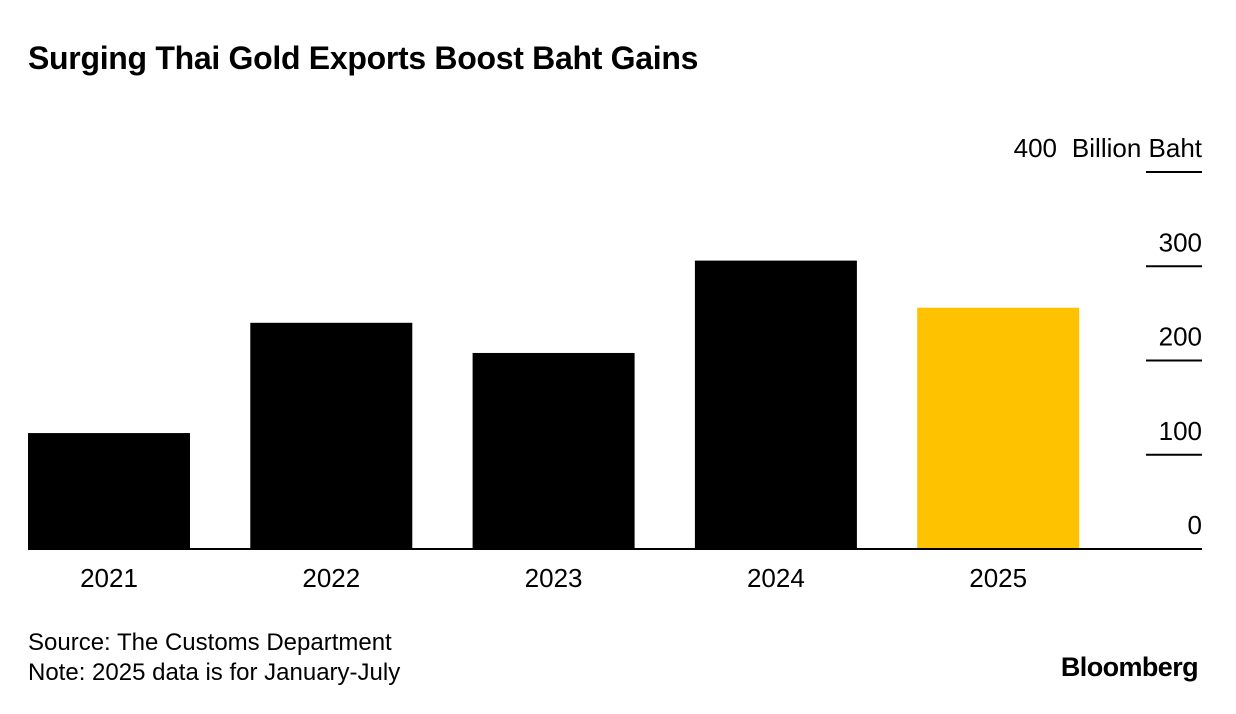 The image size is (1236, 714). Describe the element at coordinates (1180, 242) in the screenshot. I see `y-tick-label-300: 300` at that location.